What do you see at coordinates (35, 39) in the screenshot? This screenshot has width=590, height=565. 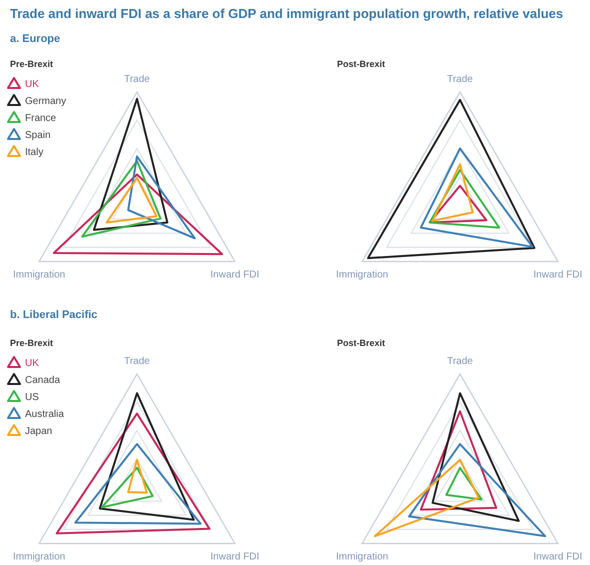 I see `text: a. Europe` at bounding box center [35, 39].